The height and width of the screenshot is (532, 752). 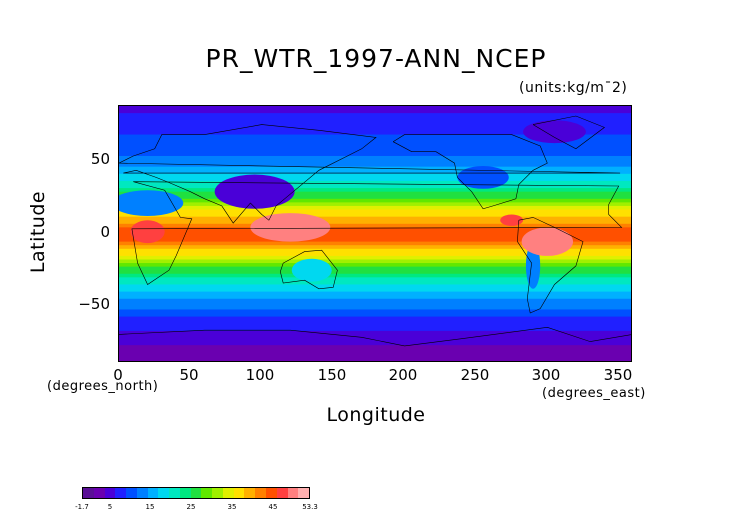 I want to click on x-tick-0: 0, so click(x=118, y=375).